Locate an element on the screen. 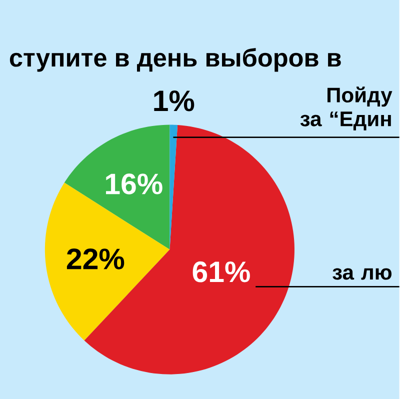 This screenshot has width=400, height=399. data-label: 61% is located at coordinates (221, 271).